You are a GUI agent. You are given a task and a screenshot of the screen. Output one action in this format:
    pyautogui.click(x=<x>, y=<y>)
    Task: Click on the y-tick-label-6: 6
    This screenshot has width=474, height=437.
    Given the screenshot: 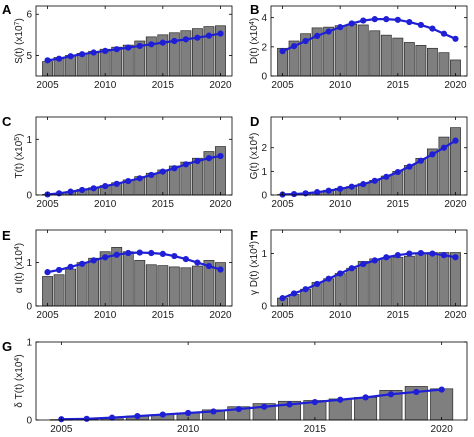 What is the action you would take?
    pyautogui.click(x=29, y=15)
    